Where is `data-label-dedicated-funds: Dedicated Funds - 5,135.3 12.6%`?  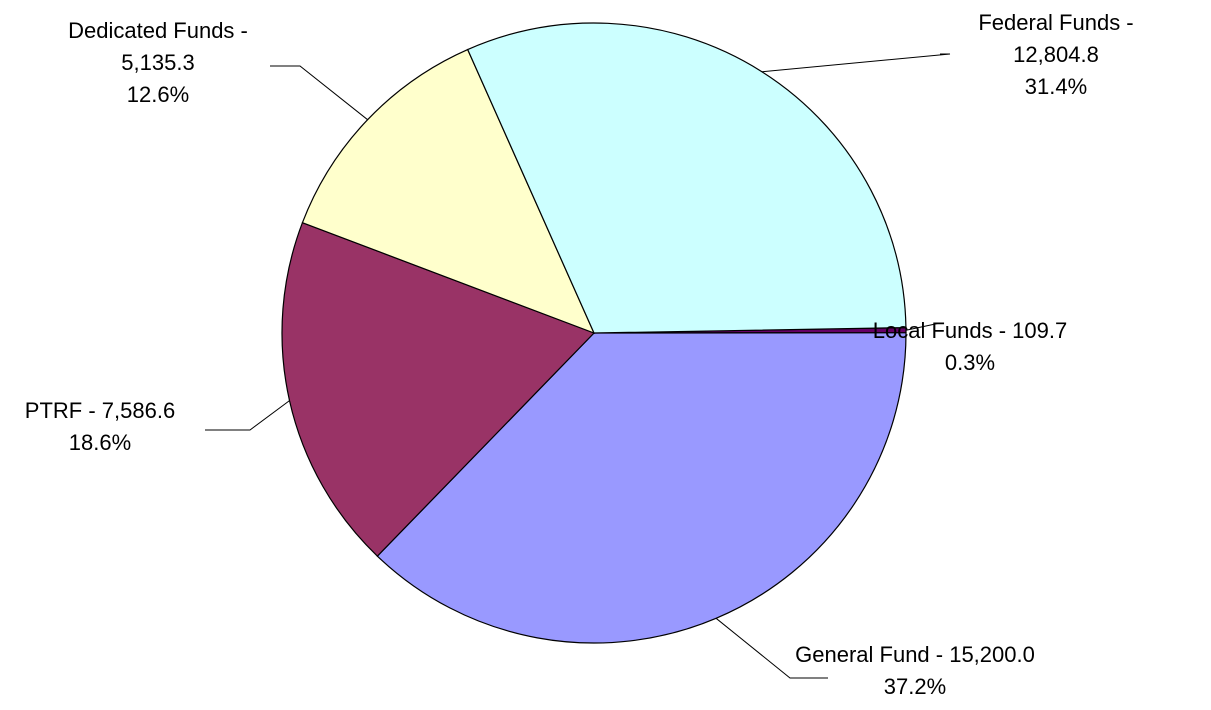
data-label-dedicated-funds: Dedicated Funds - 5,135.3 12.6% is located at coordinates (158, 62).